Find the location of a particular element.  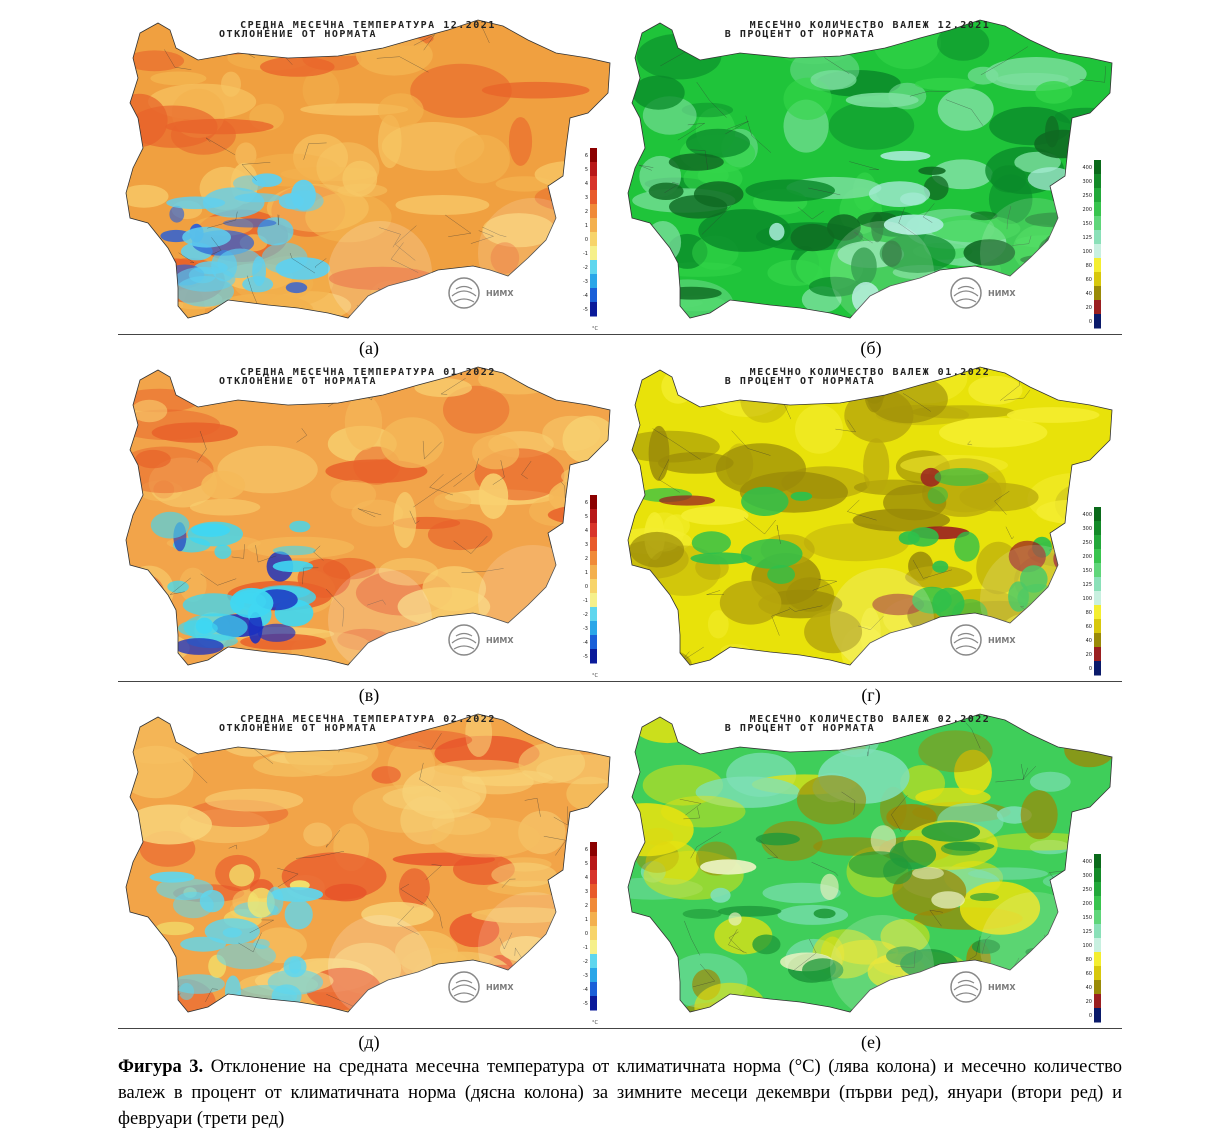

legend-tick: 4 is located at coordinates (586, 878).